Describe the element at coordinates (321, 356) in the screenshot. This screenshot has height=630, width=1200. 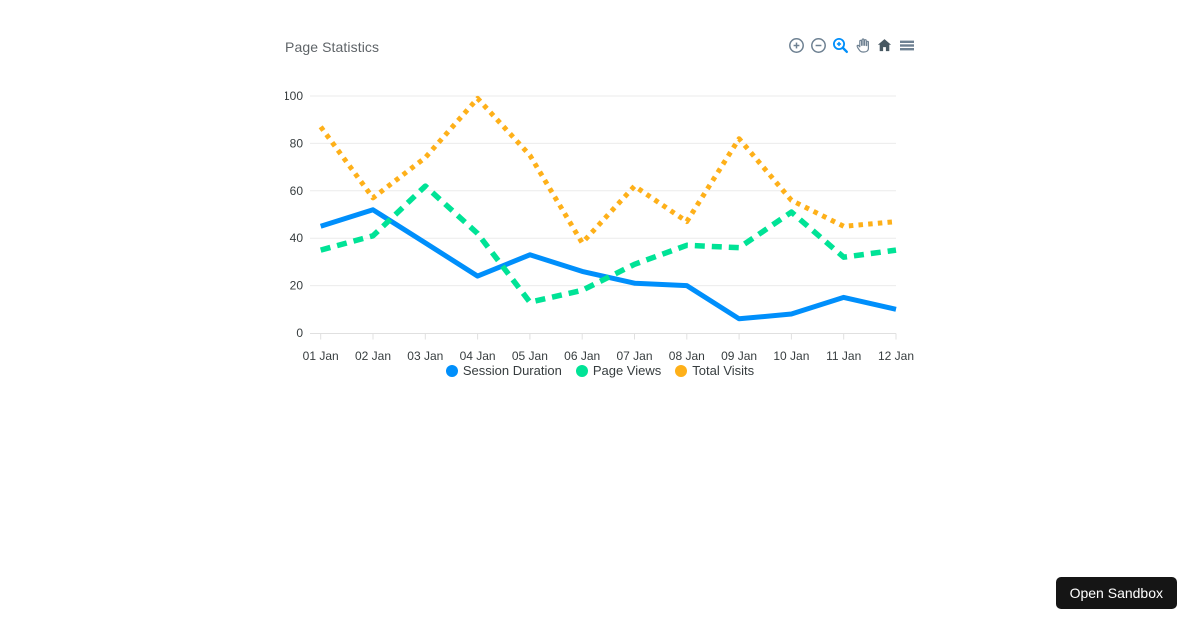
I see `x-axis-label: 01 Jan` at that location.